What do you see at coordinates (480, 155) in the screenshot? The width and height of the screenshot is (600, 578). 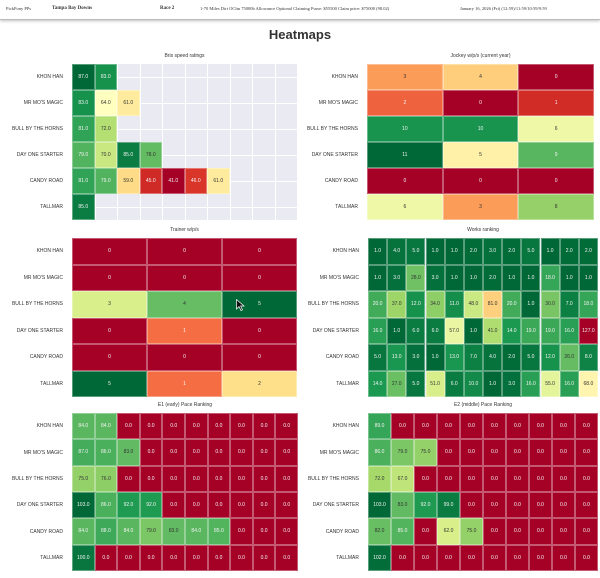 I see `heatmap-cell: 5` at bounding box center [480, 155].